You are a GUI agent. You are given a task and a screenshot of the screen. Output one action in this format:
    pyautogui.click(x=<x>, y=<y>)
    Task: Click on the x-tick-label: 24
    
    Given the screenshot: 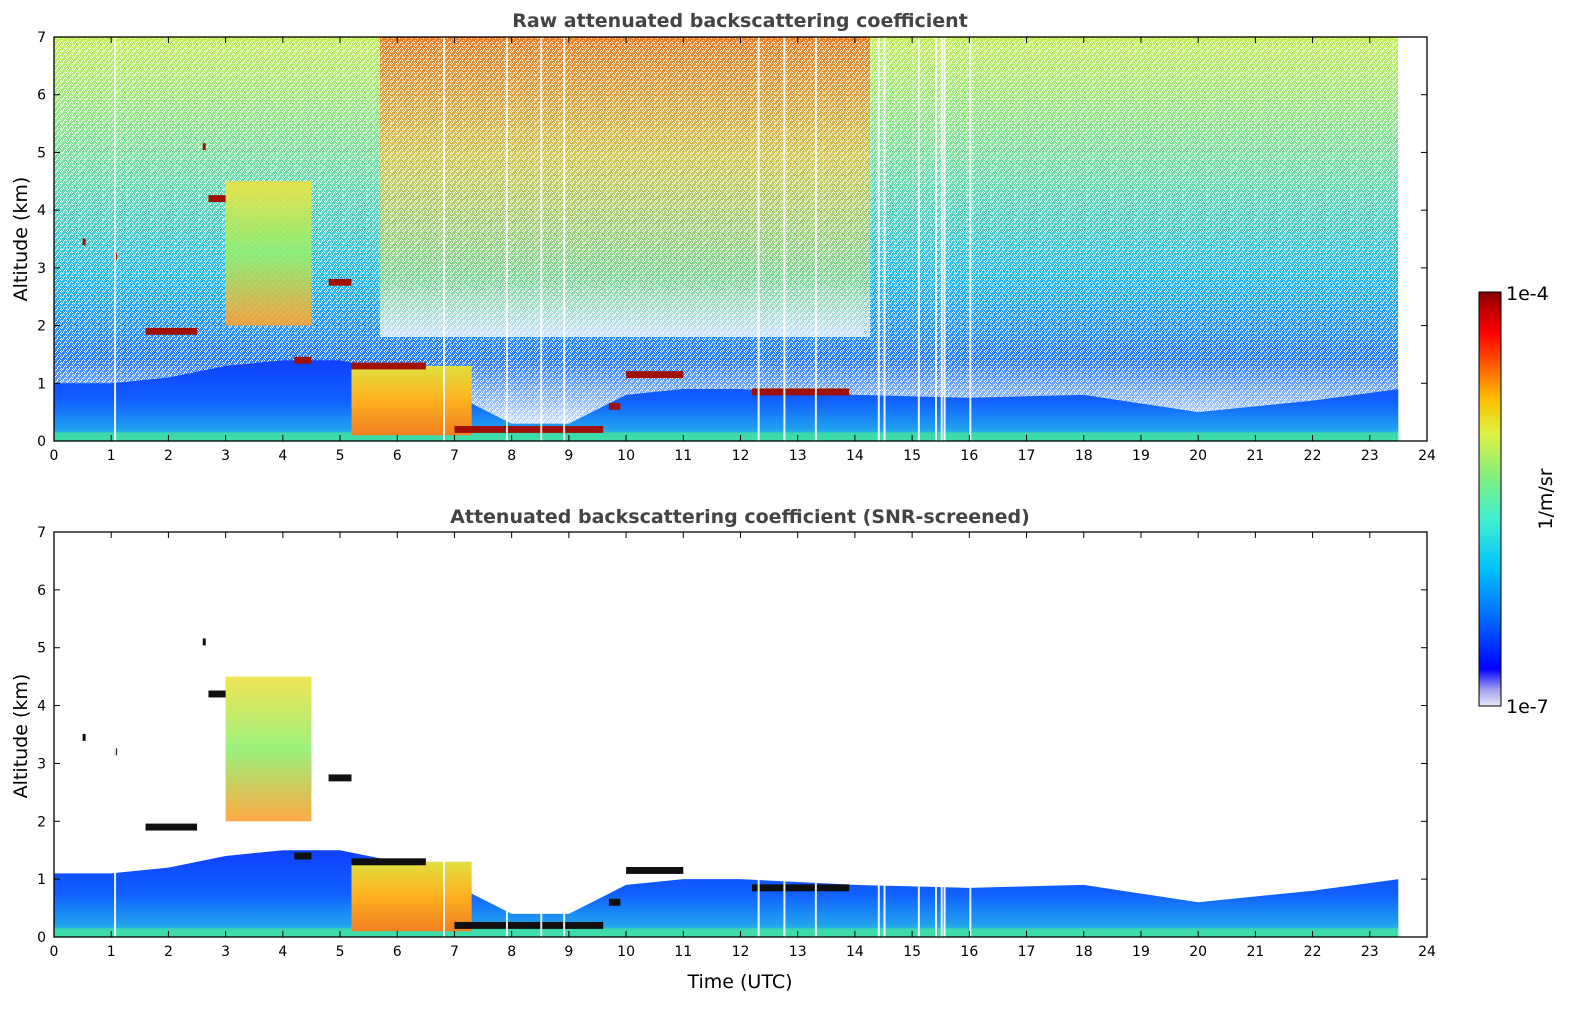 What is the action you would take?
    pyautogui.click(x=1427, y=456)
    